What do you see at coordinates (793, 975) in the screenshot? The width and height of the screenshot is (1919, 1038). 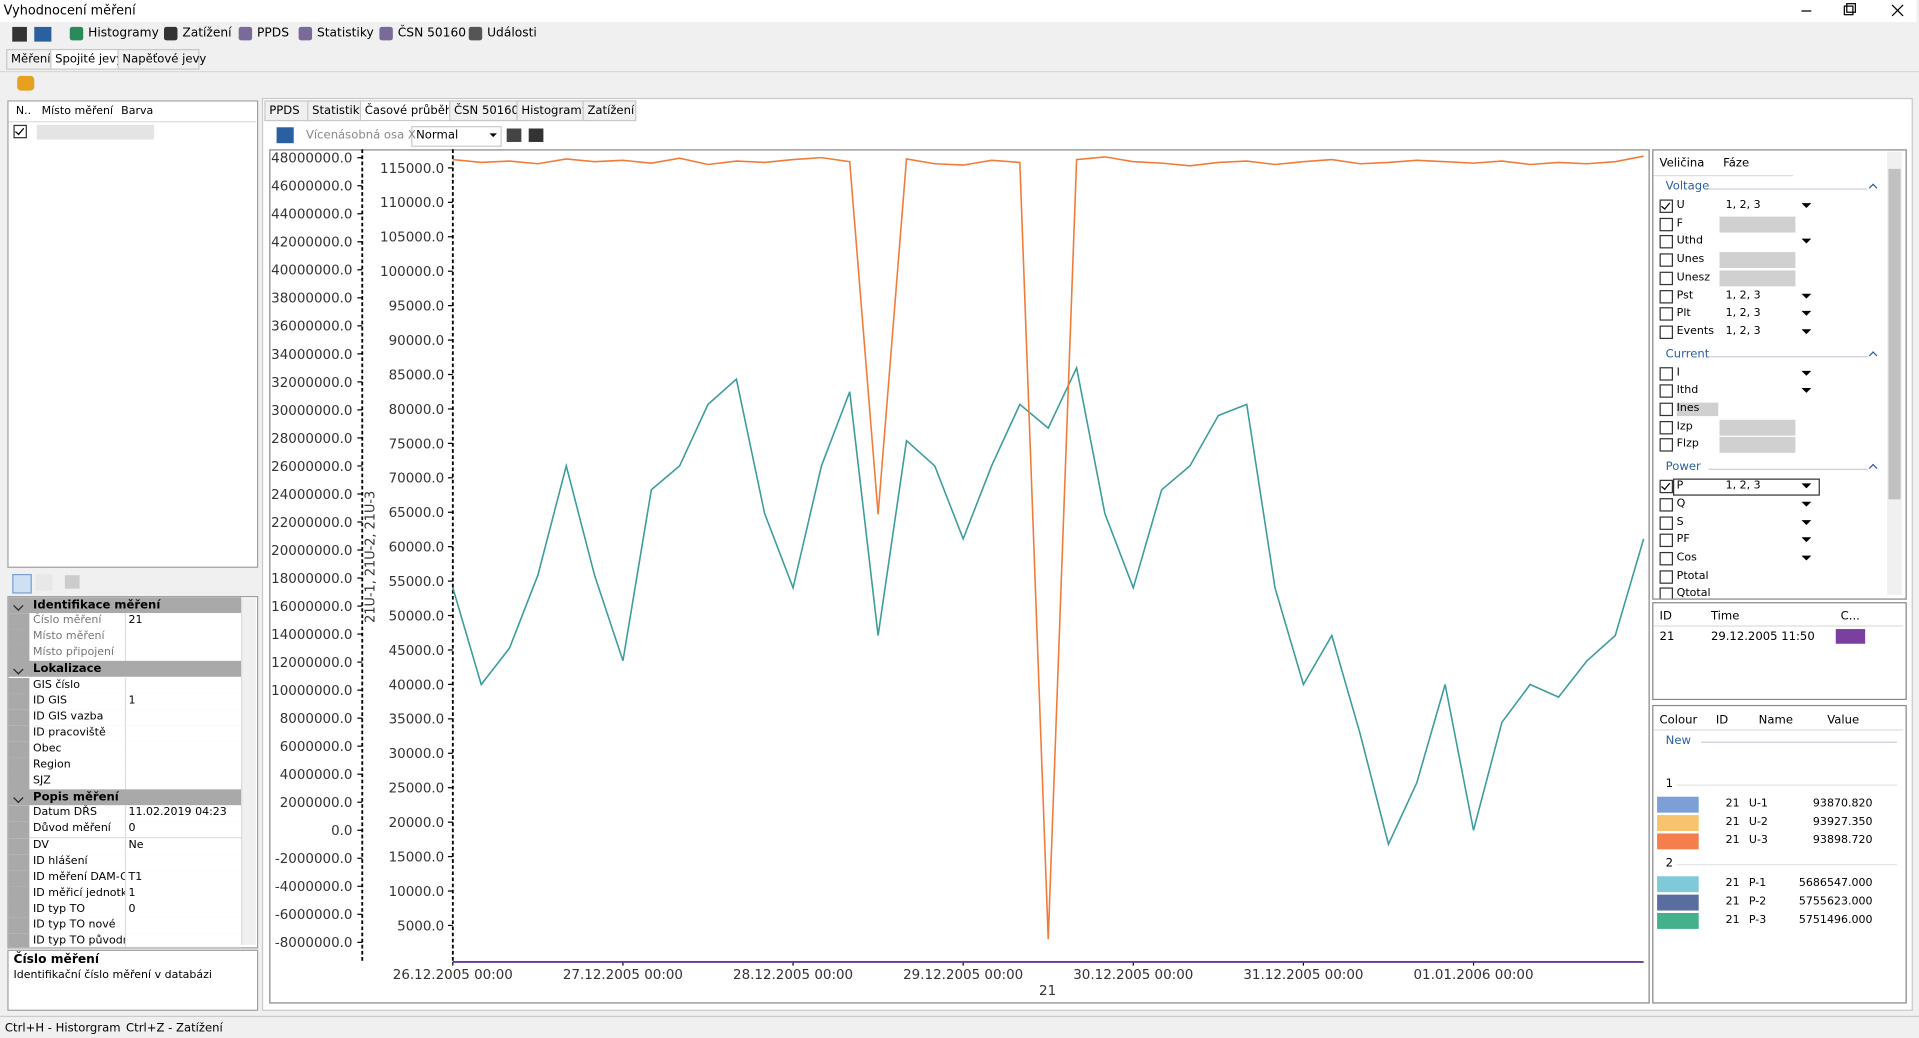 I see `x-tick-label: 28.12.2005 00:00` at bounding box center [793, 975].